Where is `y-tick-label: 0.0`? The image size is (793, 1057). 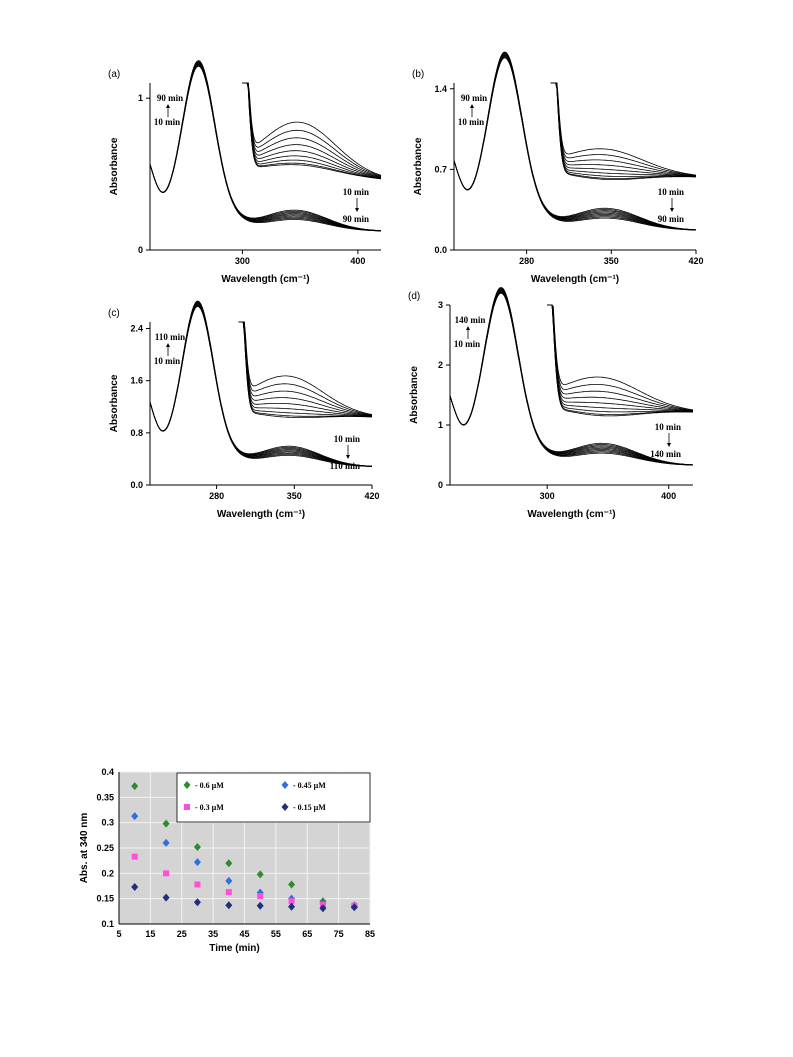 y-tick-label: 0.0 is located at coordinates (136, 485).